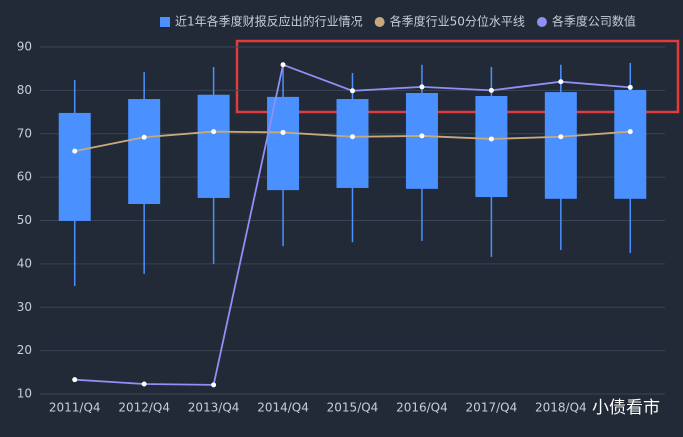 The image size is (683, 437). Describe the element at coordinates (269, 21) in the screenshot. I see `legend-label: 近1年各季度财报反应出的行业情况` at that location.